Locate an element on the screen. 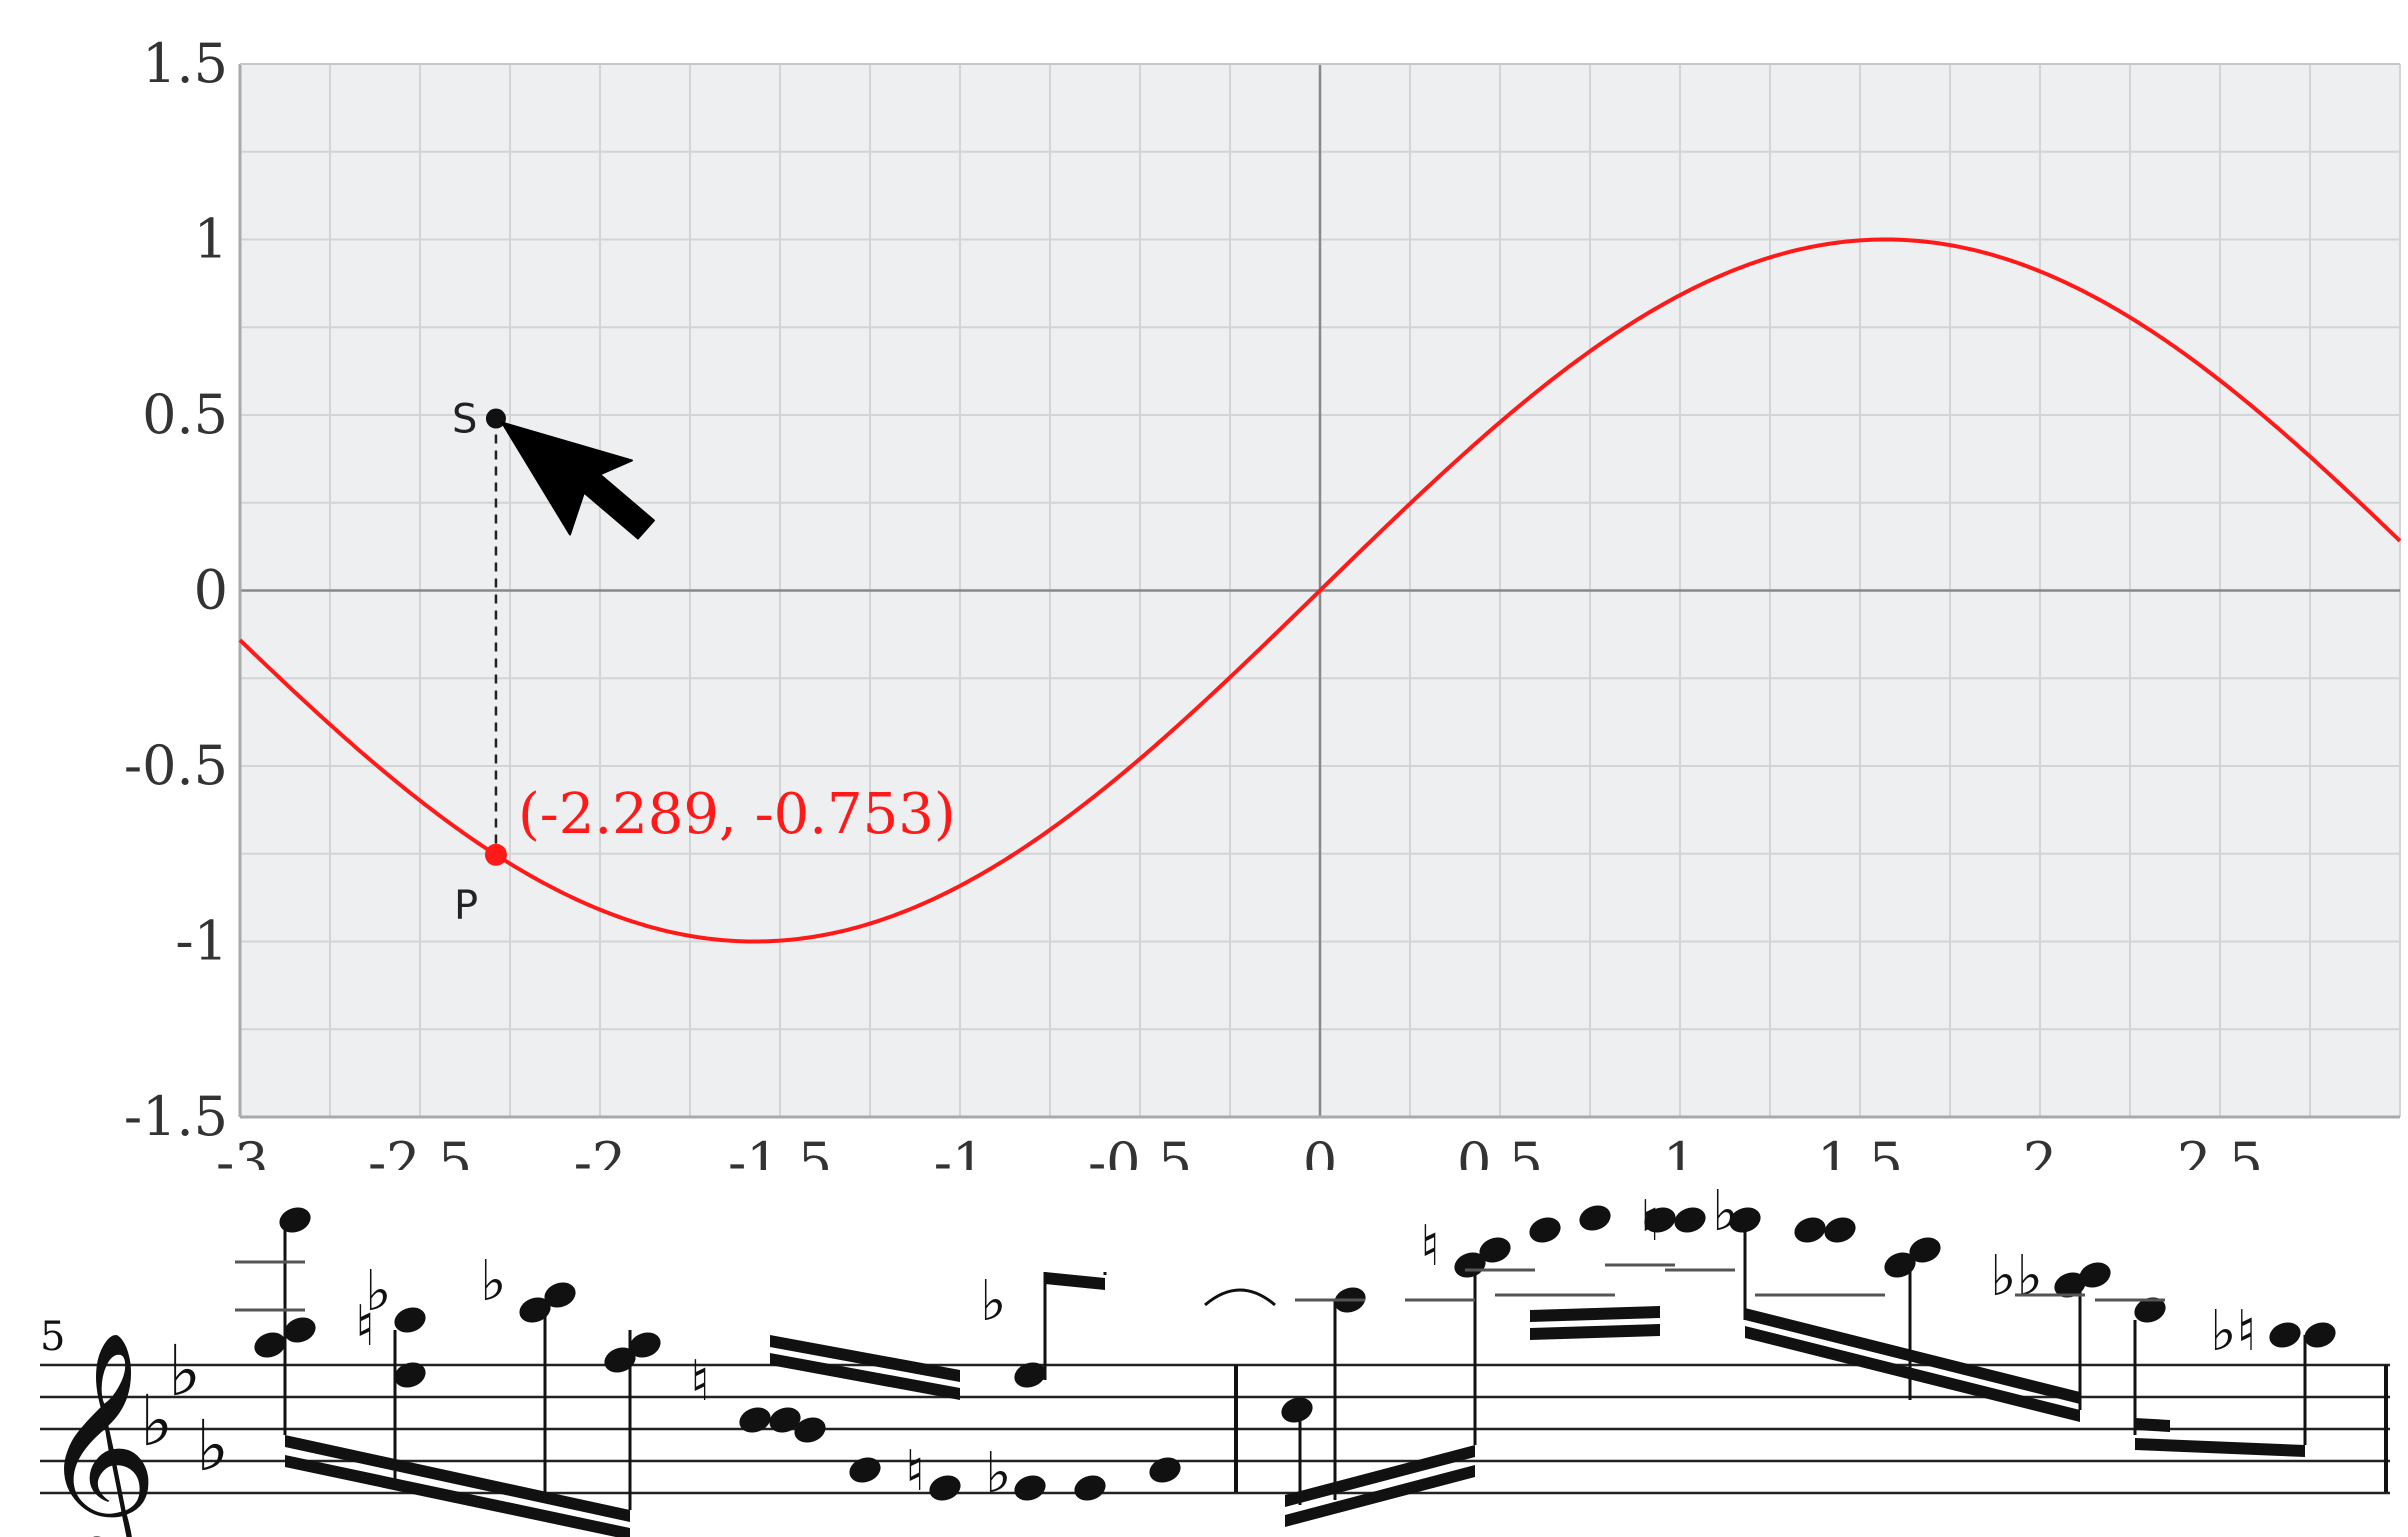 Image resolution: width=2408 pixels, height=1537 pixels. x-tick-label: -2.5 is located at coordinates (420, 1150).